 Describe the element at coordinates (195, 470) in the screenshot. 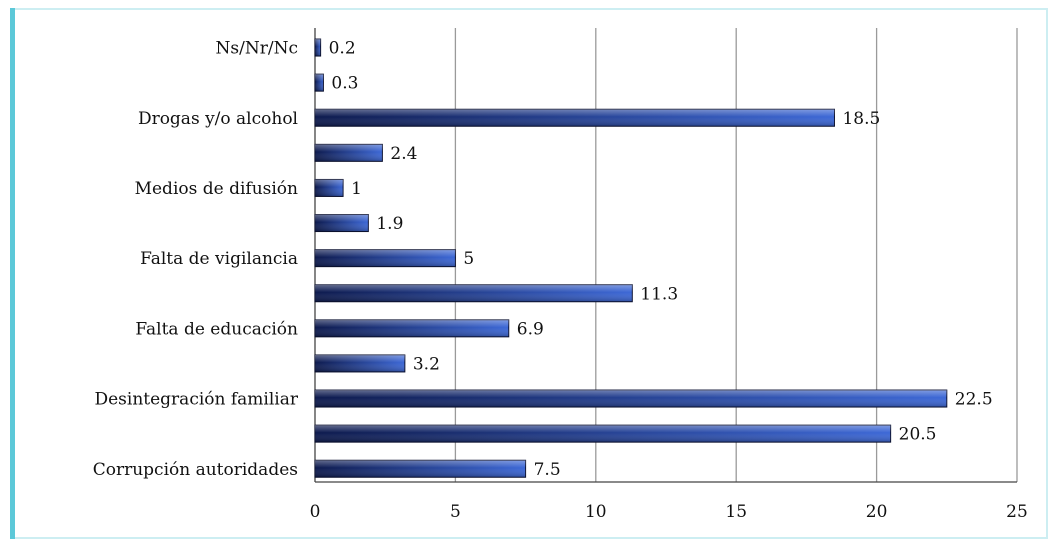

I see `category-label: Corrupción autoridades` at that location.